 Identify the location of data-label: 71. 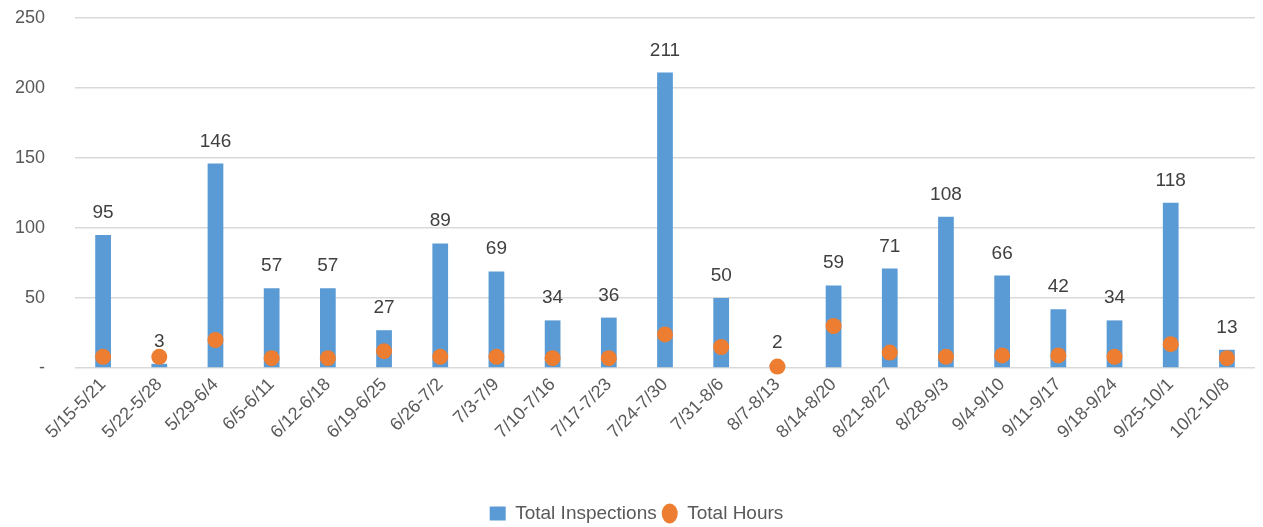
(890, 245).